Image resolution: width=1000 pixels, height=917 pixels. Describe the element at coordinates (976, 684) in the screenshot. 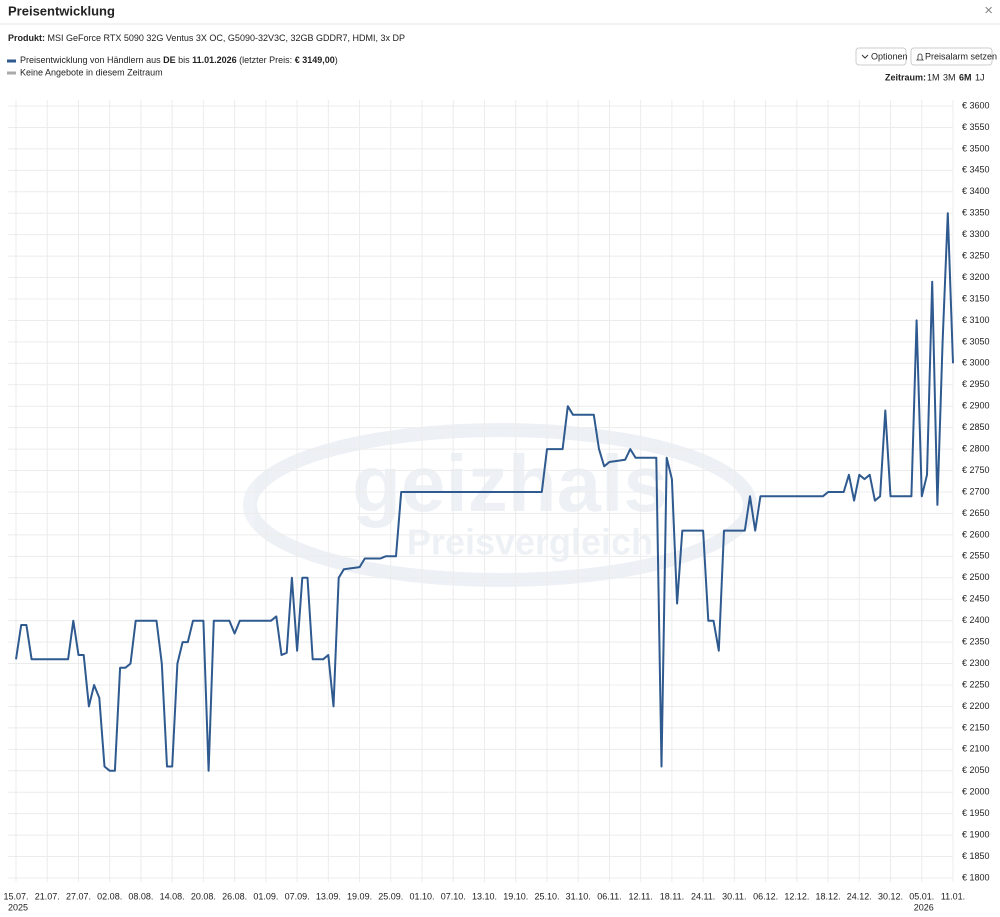

I see `y-tick-label: € 2250` at that location.